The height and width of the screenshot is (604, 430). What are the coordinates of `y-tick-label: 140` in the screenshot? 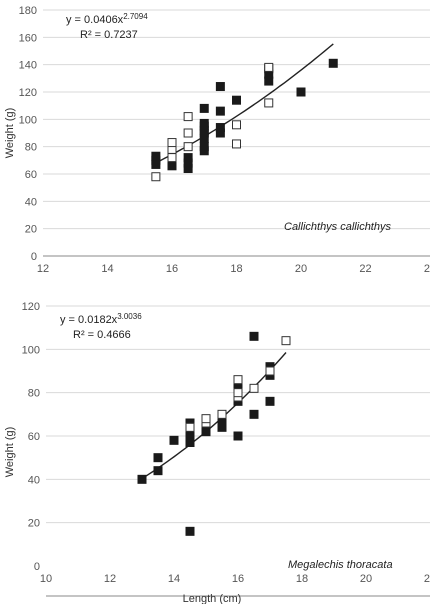 It's located at (28, 66).